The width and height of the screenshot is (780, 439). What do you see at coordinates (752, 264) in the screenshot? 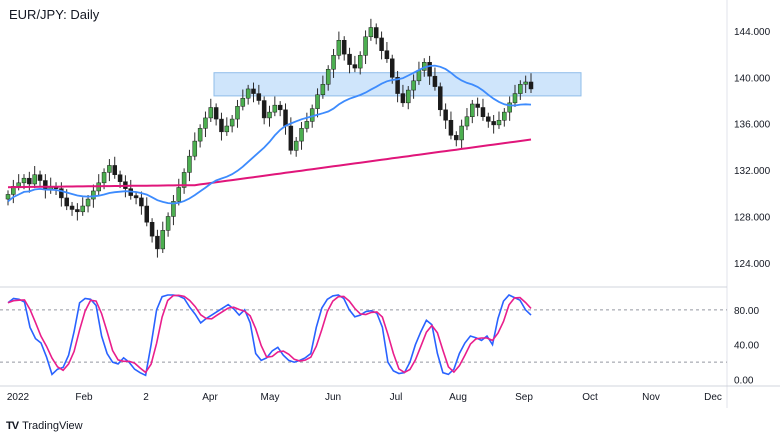
I see `price-tick-label: 124.000` at bounding box center [752, 264].